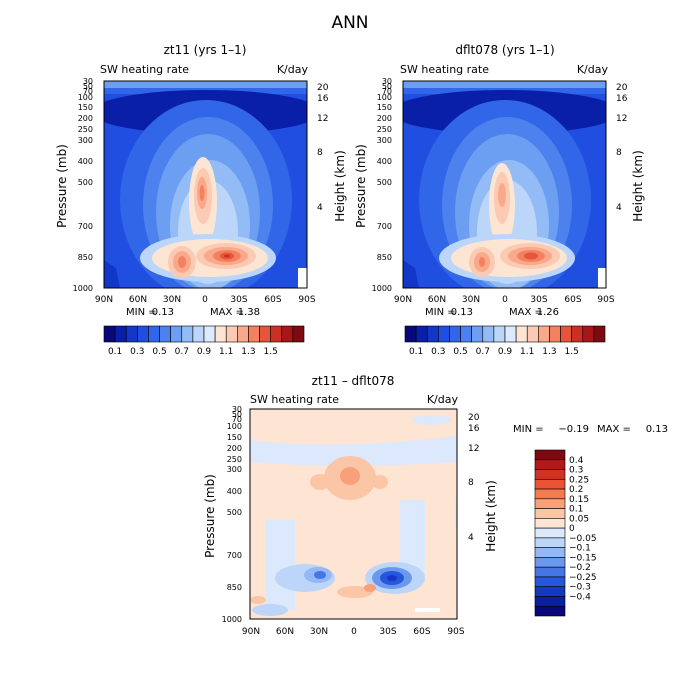 This screenshot has height=700, width=700. What do you see at coordinates (340, 185) in the screenshot?
I see `y-axis-right-title: Height (km)` at bounding box center [340, 185].